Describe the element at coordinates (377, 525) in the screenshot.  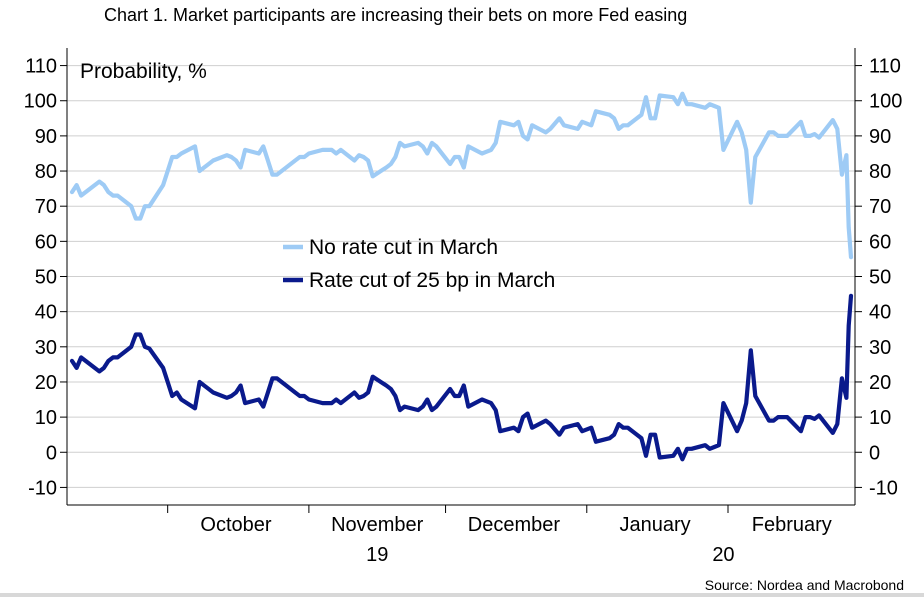
I see `x-tick-label: November` at that location.